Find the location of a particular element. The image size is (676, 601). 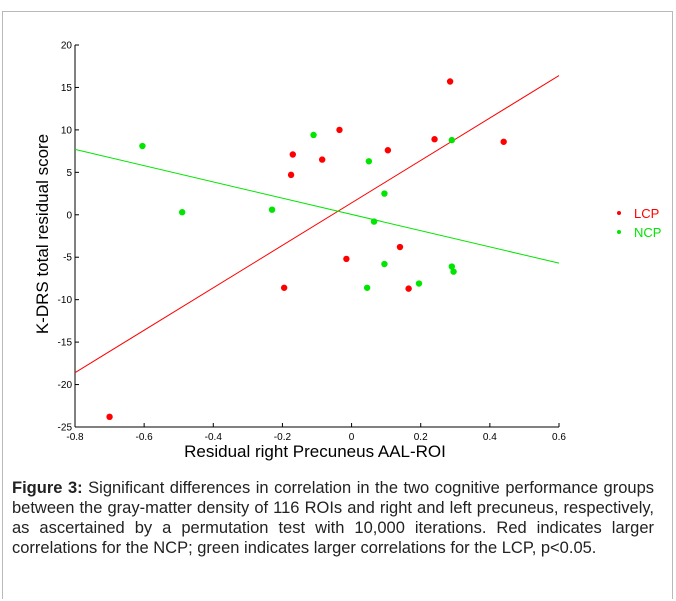

y-tick-label: 0 is located at coordinates (69, 215).